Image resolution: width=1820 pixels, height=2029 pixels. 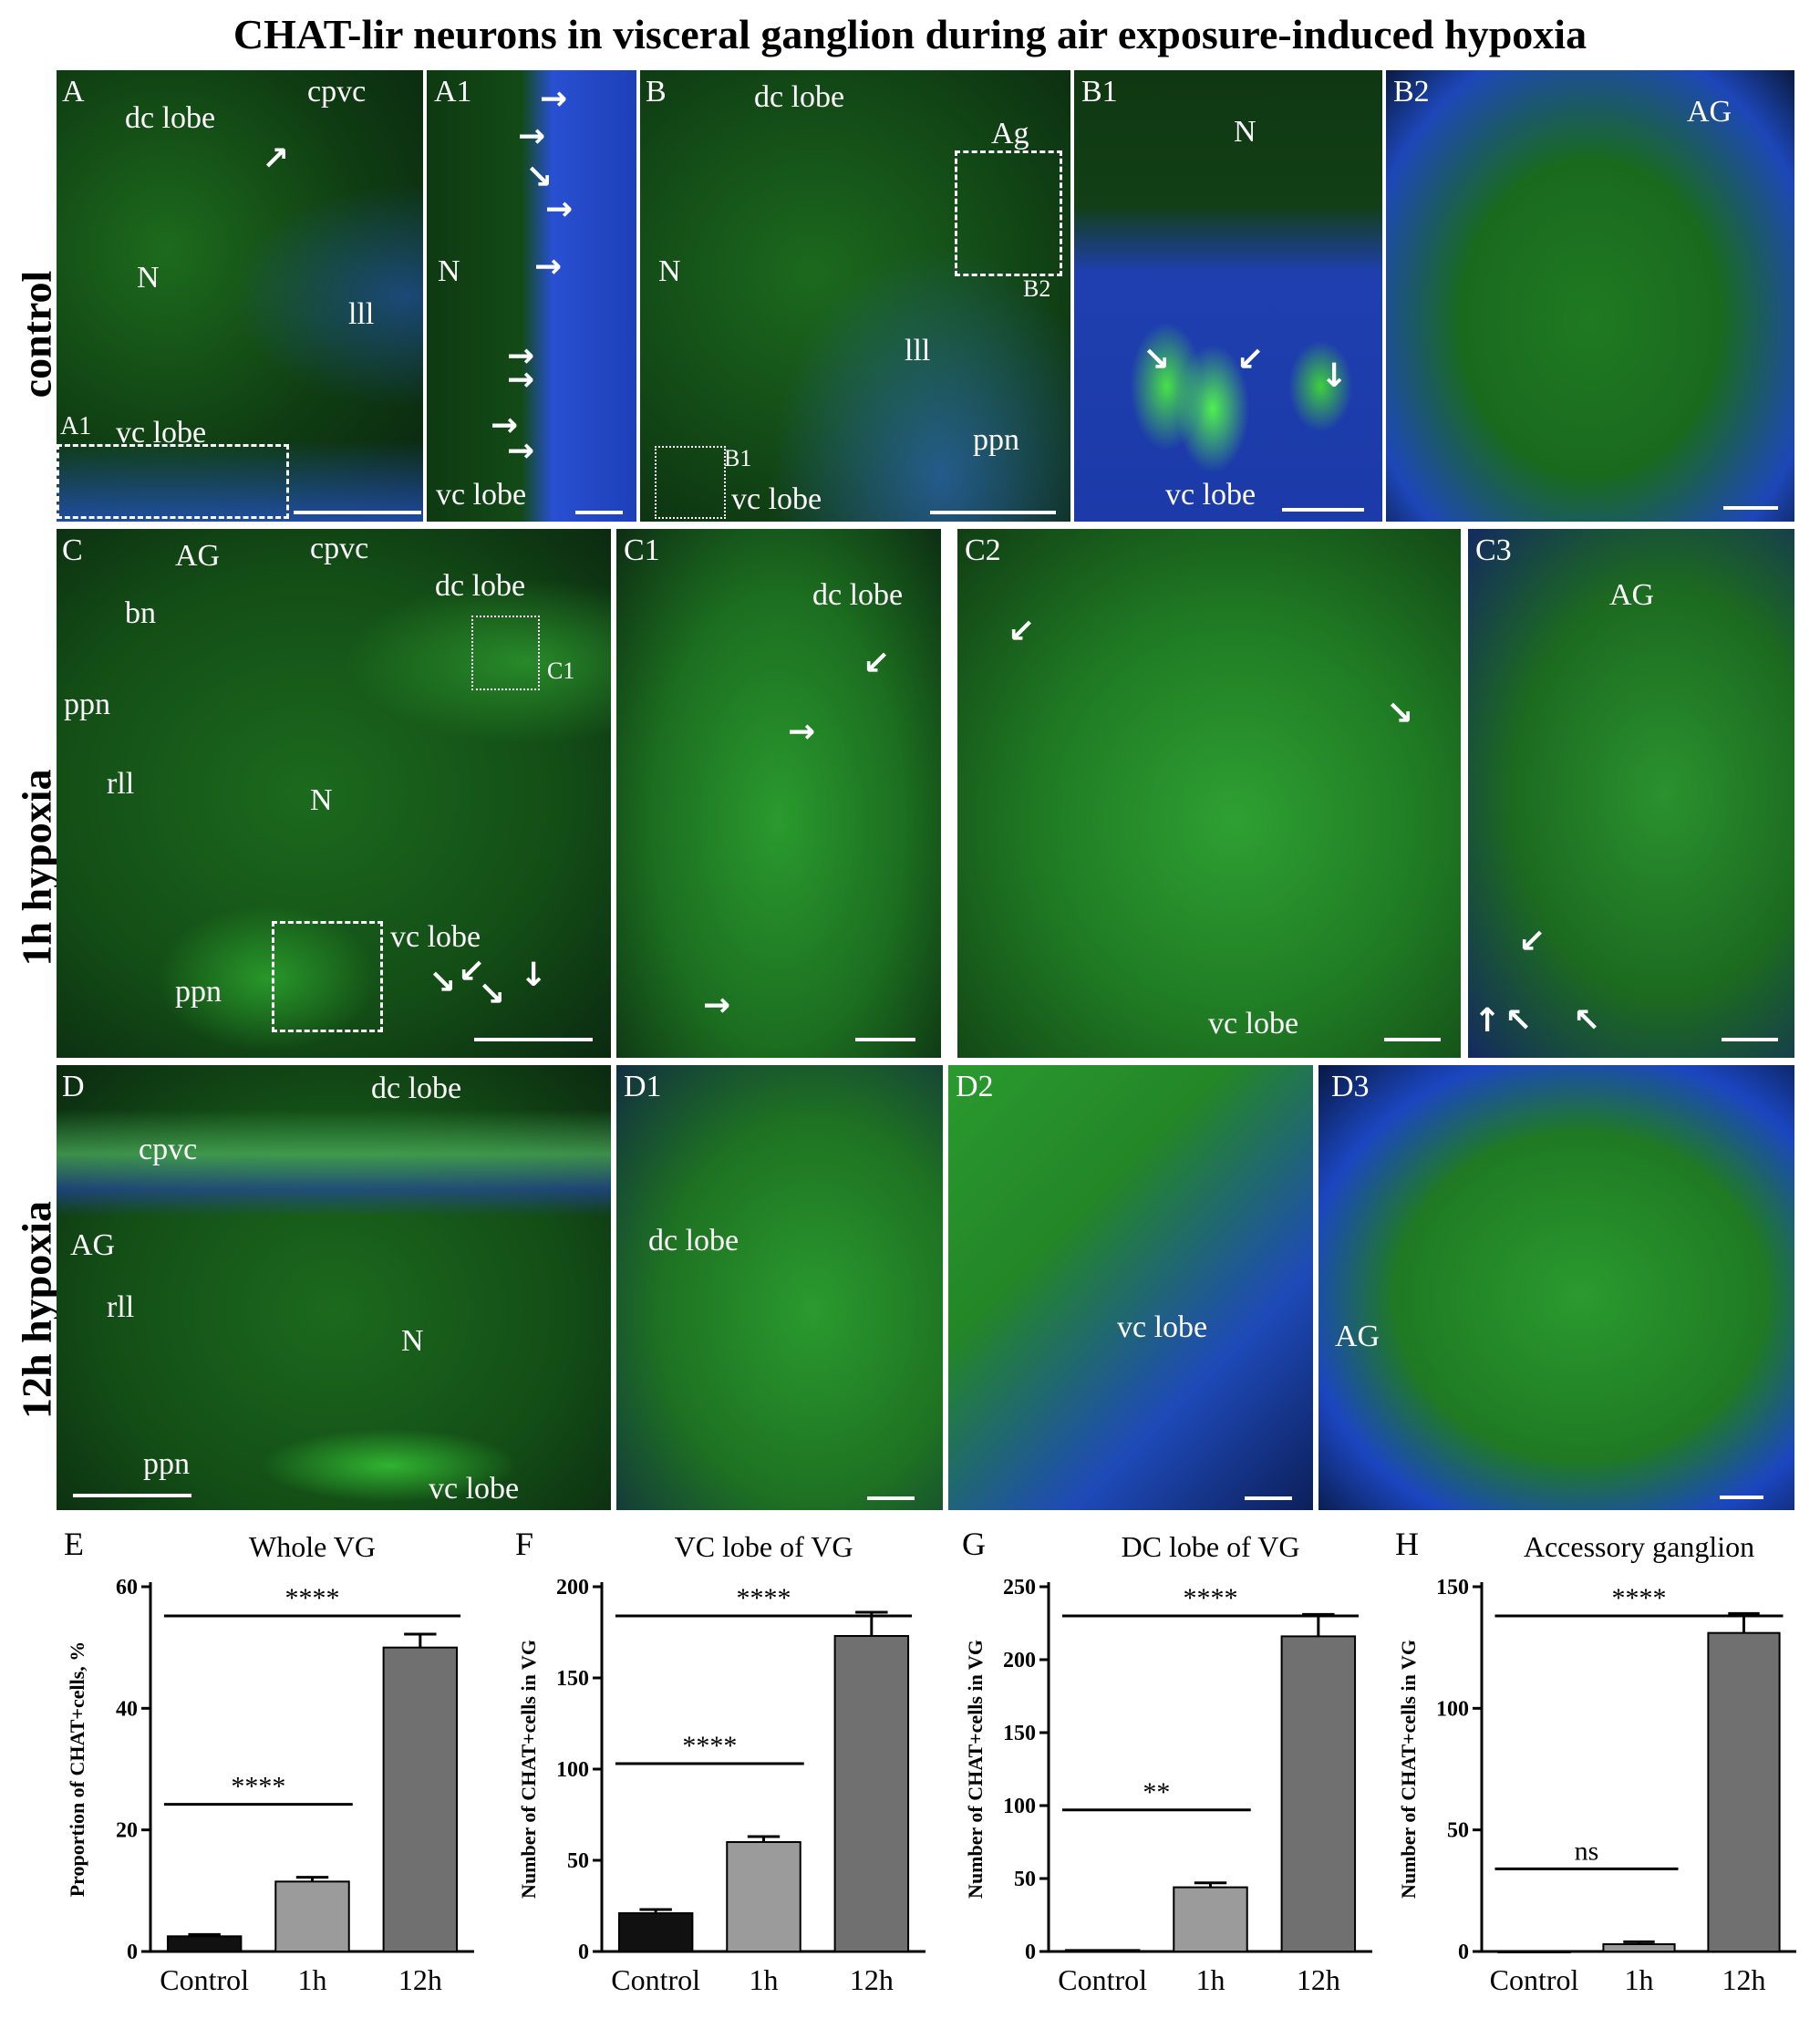 I want to click on y-axis-label: Proportion of CHAT+cells, %, so click(x=77, y=1769).